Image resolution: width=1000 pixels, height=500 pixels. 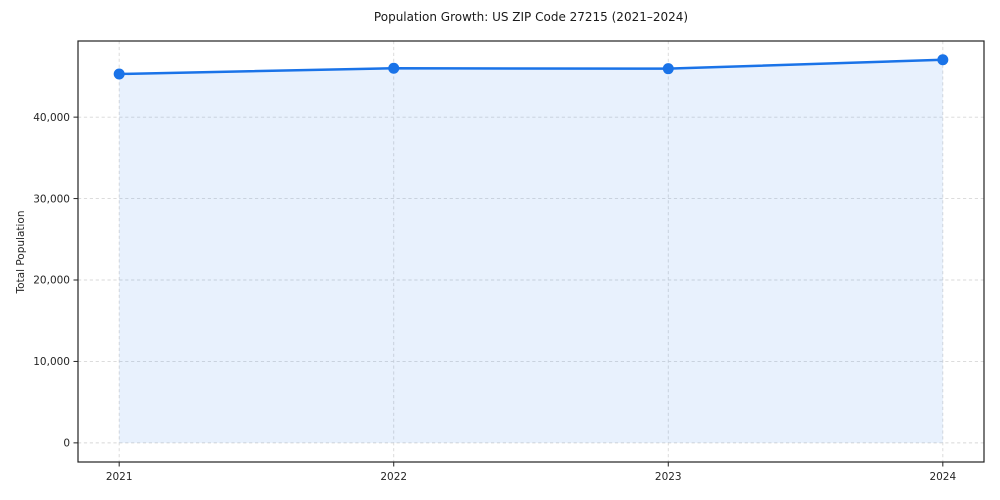 What do you see at coordinates (66, 444) in the screenshot?
I see `y-tick-label: 0` at bounding box center [66, 444].